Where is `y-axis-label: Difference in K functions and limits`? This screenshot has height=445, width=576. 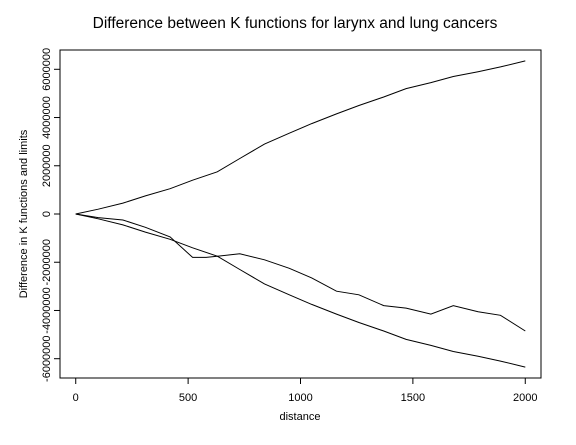
y-axis-label: Difference in K functions and limits is located at coordinates (24, 213).